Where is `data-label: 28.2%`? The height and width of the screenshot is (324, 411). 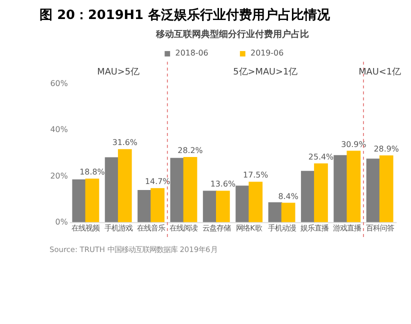
data-label: 28.2% is located at coordinates (191, 150).